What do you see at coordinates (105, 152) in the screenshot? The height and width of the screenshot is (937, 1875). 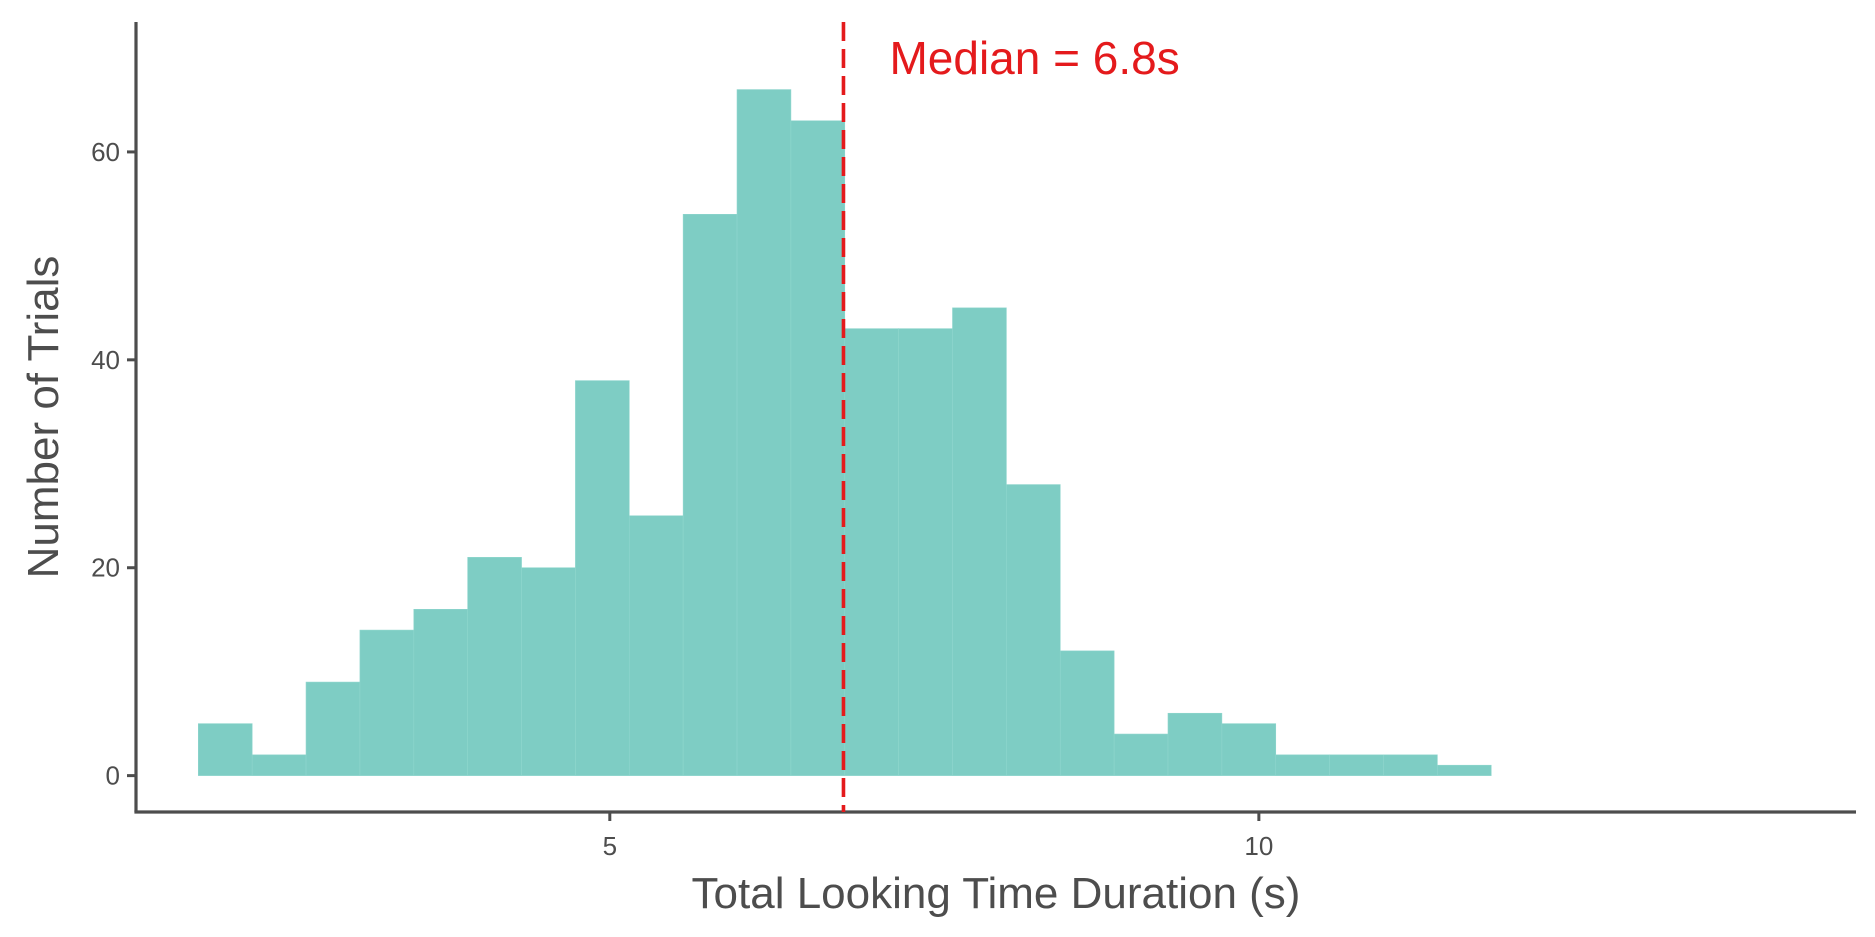 I see `y-tick-label: 60` at bounding box center [105, 152].